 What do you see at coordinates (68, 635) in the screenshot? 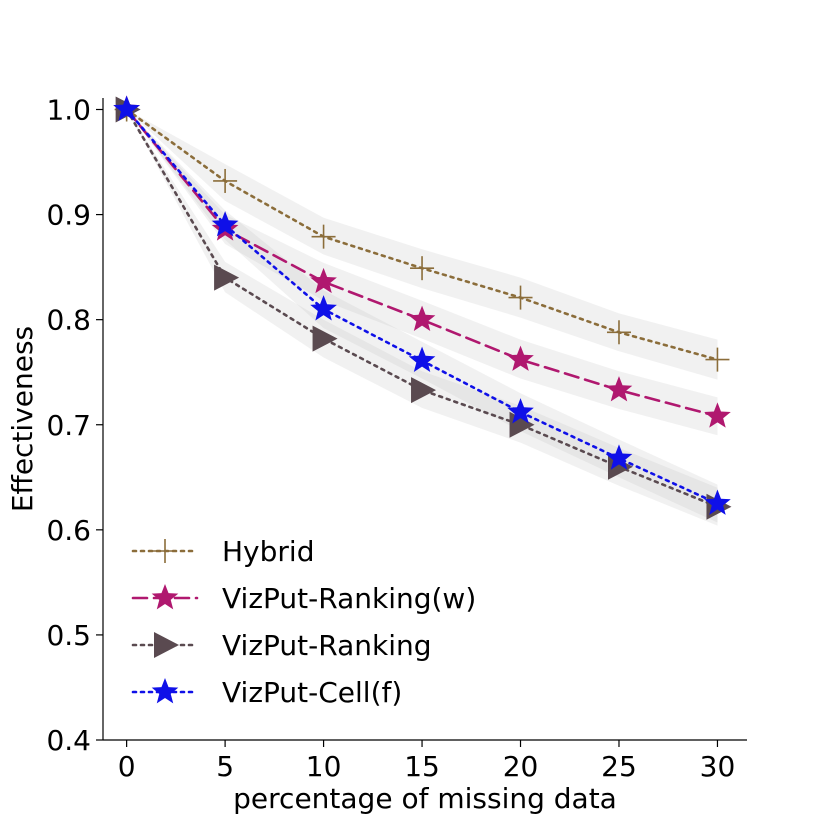
I see `y-tick-label: 0.5` at bounding box center [68, 635].